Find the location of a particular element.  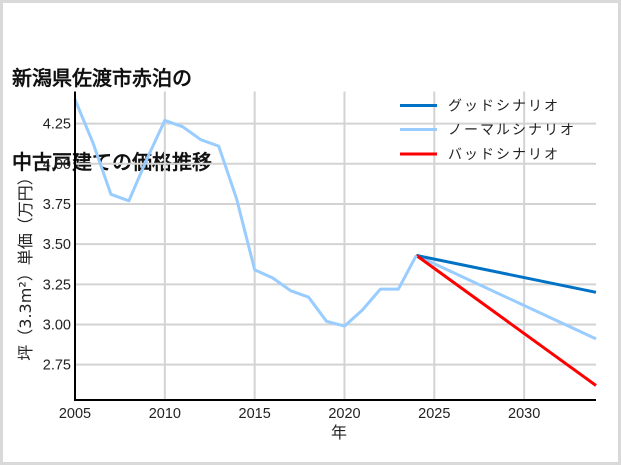

legend-label: グッドシナリオ is located at coordinates (504, 107).